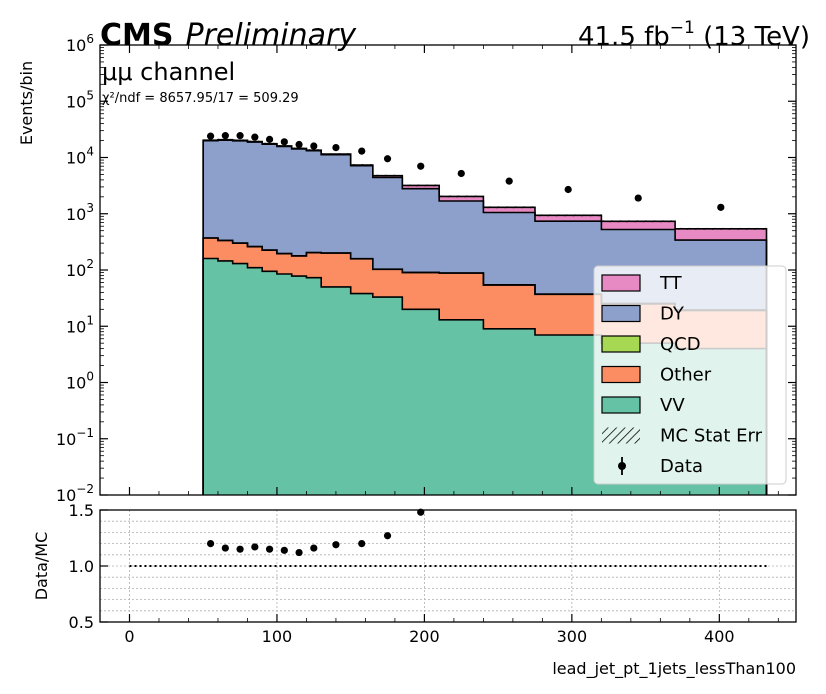  What do you see at coordinates (651, 344) in the screenshot?
I see `legend-entry-qcd: QCD` at bounding box center [651, 344].